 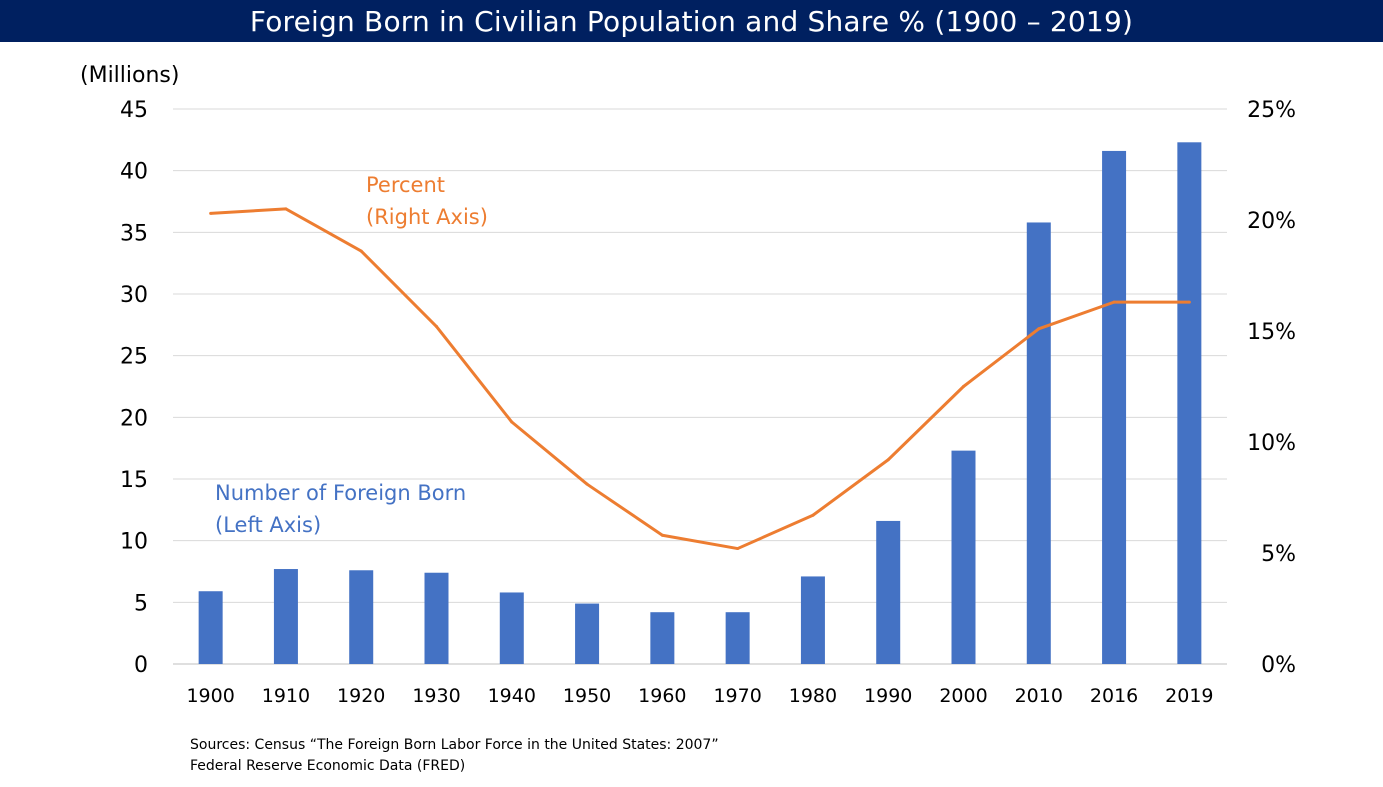 What do you see at coordinates (361, 617) in the screenshot?
I see `bar-1920` at bounding box center [361, 617].